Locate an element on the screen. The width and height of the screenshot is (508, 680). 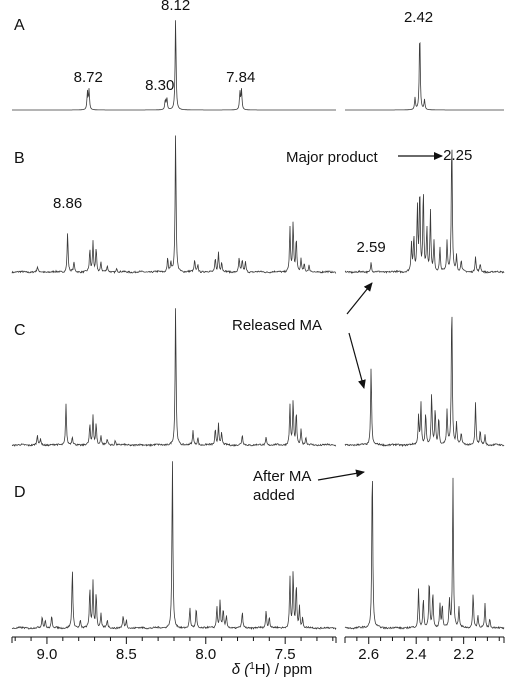
annotation-major-product: Major product is located at coordinates (332, 157).